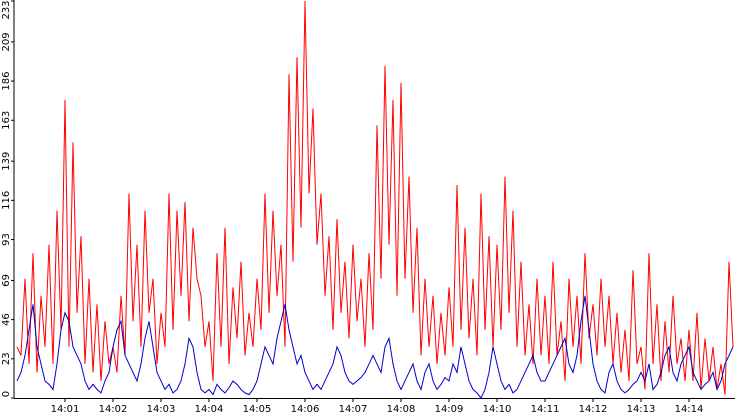 This screenshot has width=735, height=419. I want to click on y-tick-label: 69, so click(6, 280).